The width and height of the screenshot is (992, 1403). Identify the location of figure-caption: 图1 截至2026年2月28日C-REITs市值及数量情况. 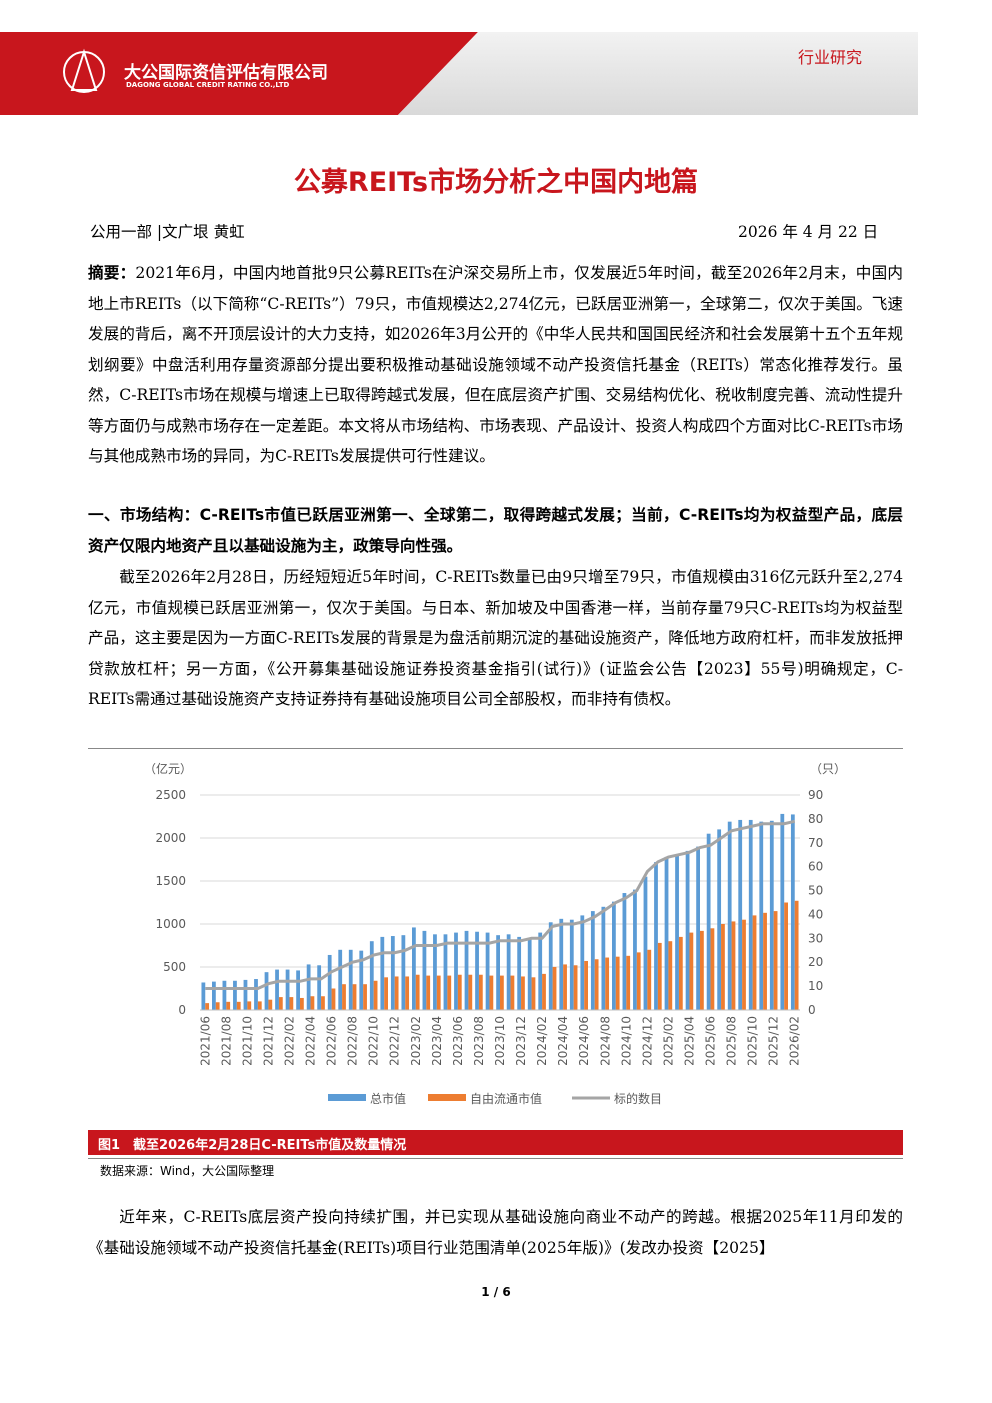
(252, 1145).